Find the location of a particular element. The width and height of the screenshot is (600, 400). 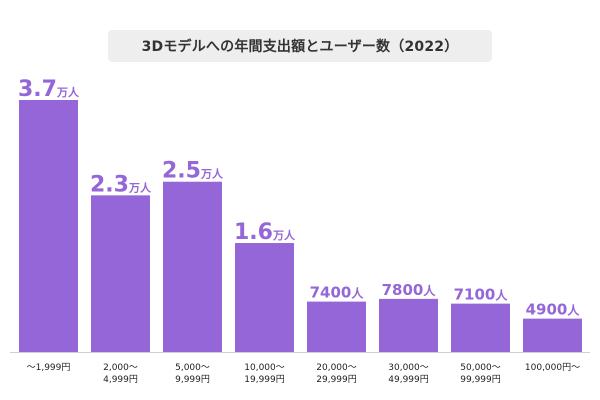

bar-value-label-5: 7400人 is located at coordinates (337, 293).